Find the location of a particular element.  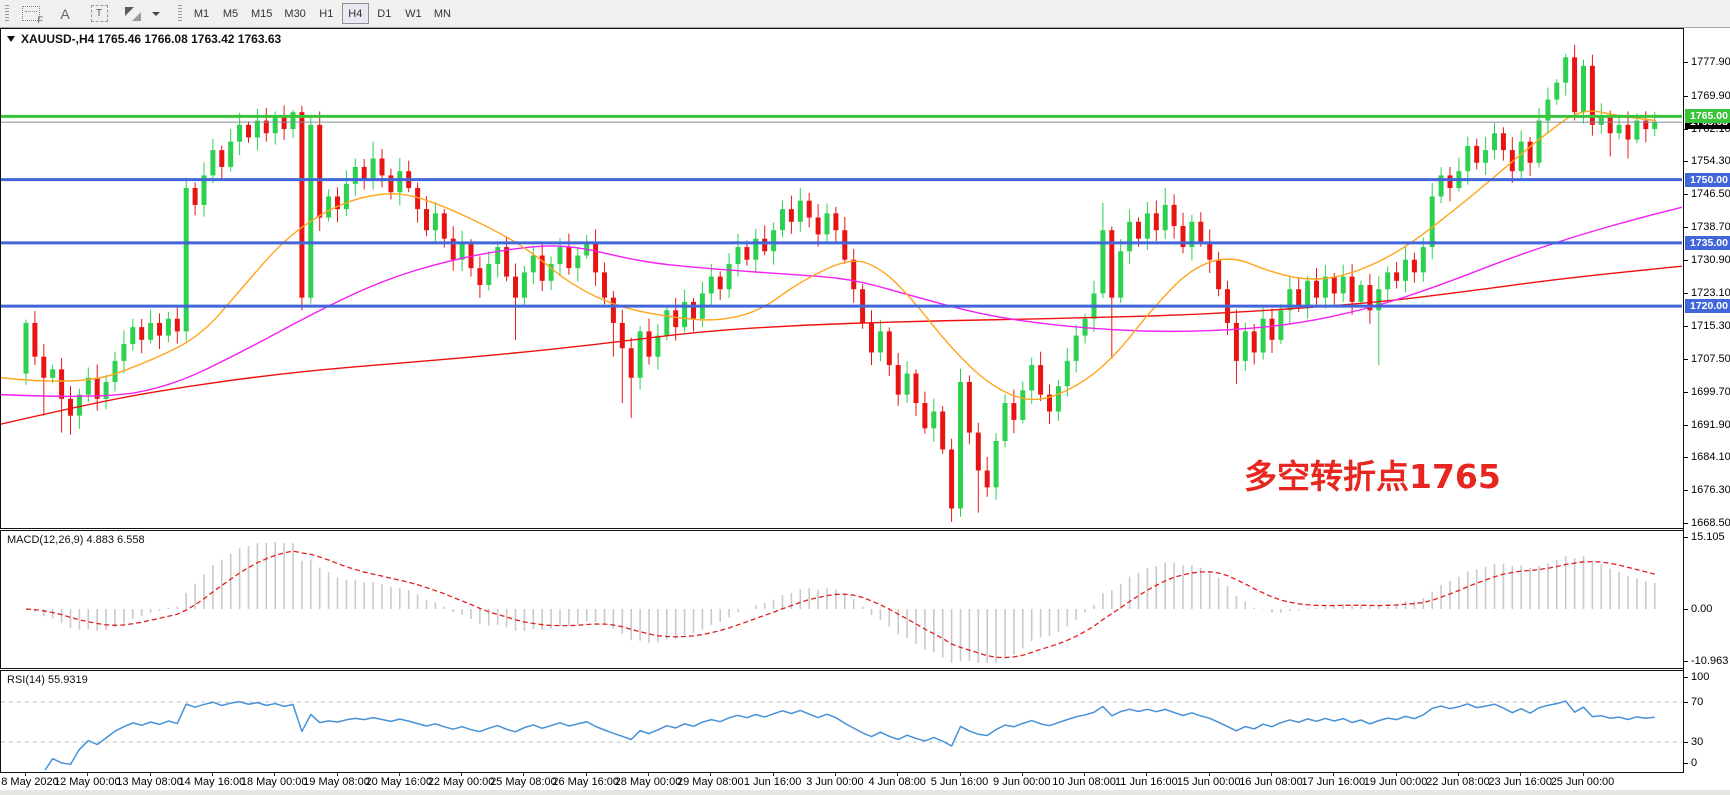

arrows-icon is located at coordinates (133, 14).